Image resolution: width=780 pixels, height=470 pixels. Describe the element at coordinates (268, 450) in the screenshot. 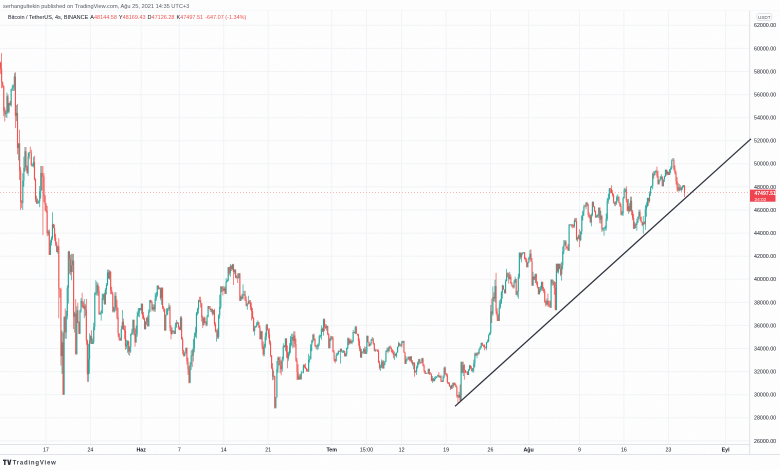

I see `svg-text: 21` at that location.